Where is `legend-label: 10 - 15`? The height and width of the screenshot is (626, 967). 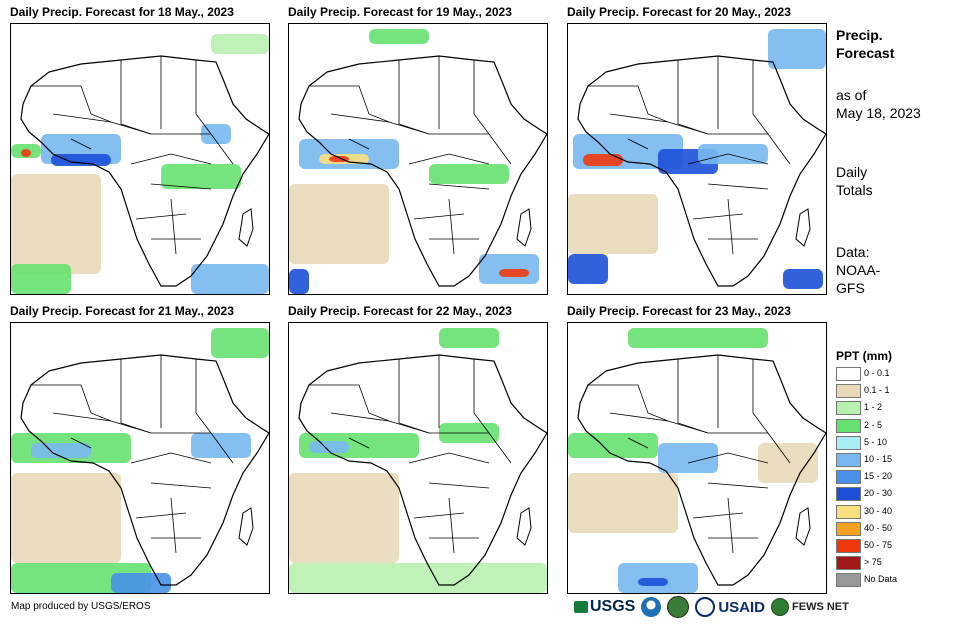
legend-label: 10 - 15 is located at coordinates (878, 459).